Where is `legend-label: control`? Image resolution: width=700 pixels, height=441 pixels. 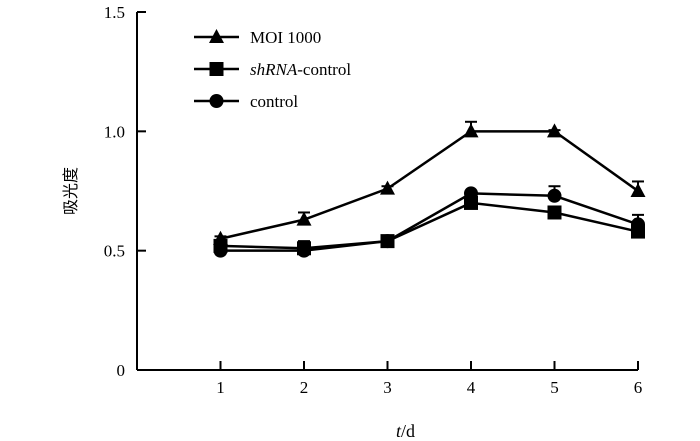
legend-label: control is located at coordinates (274, 101).